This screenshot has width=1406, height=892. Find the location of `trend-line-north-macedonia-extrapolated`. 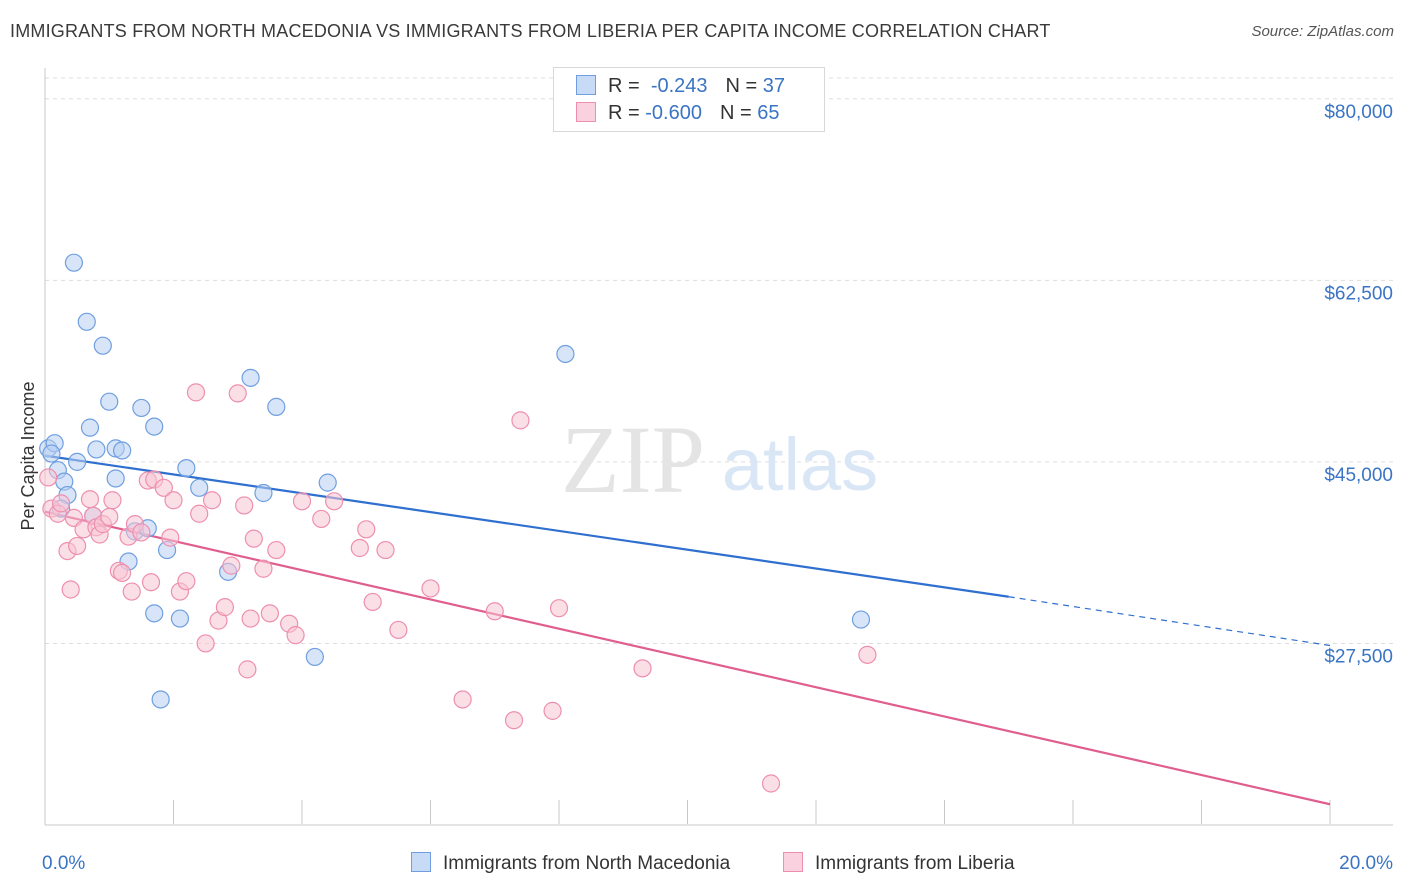

trend-line-north-macedonia-extrapolated is located at coordinates (1169, 621).